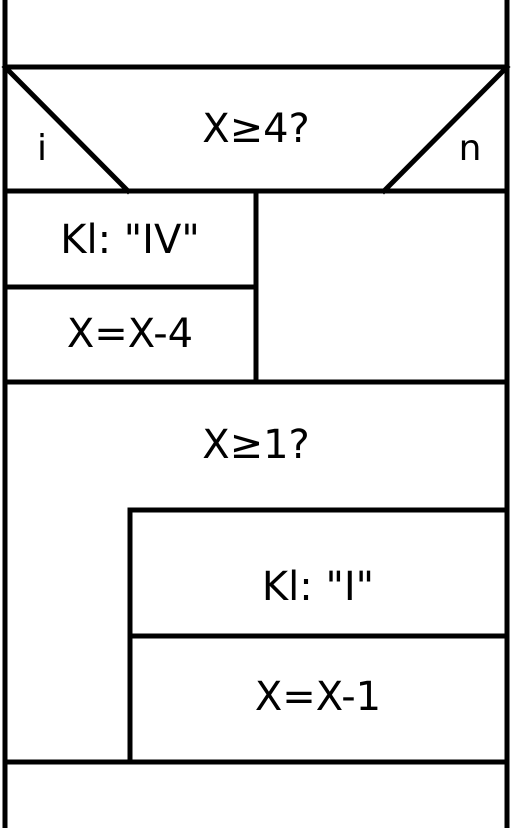  I want to click on if-yes-step-2: X=X-4, so click(130, 334).